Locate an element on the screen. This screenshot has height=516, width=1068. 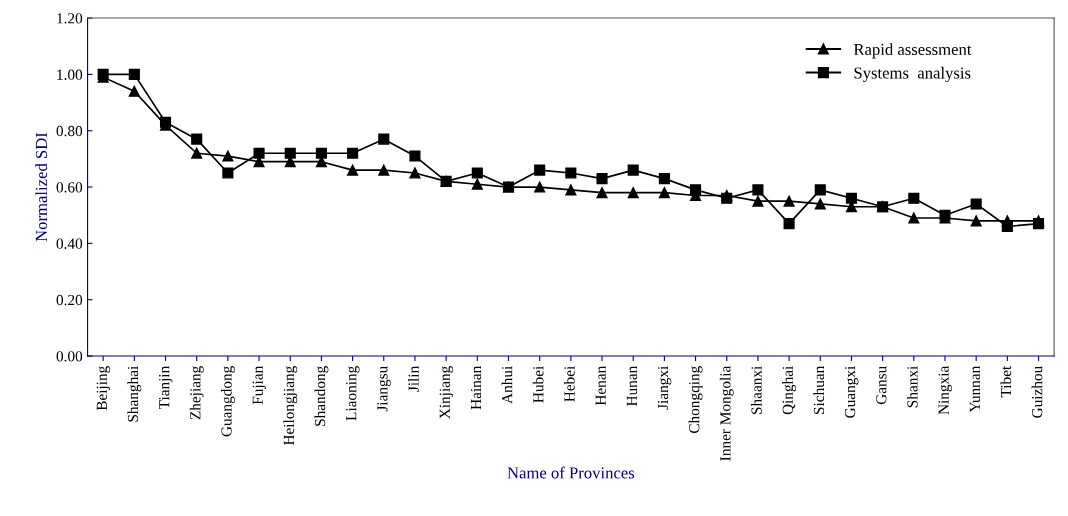
x-tick-label: Shandong is located at coordinates (321, 396).